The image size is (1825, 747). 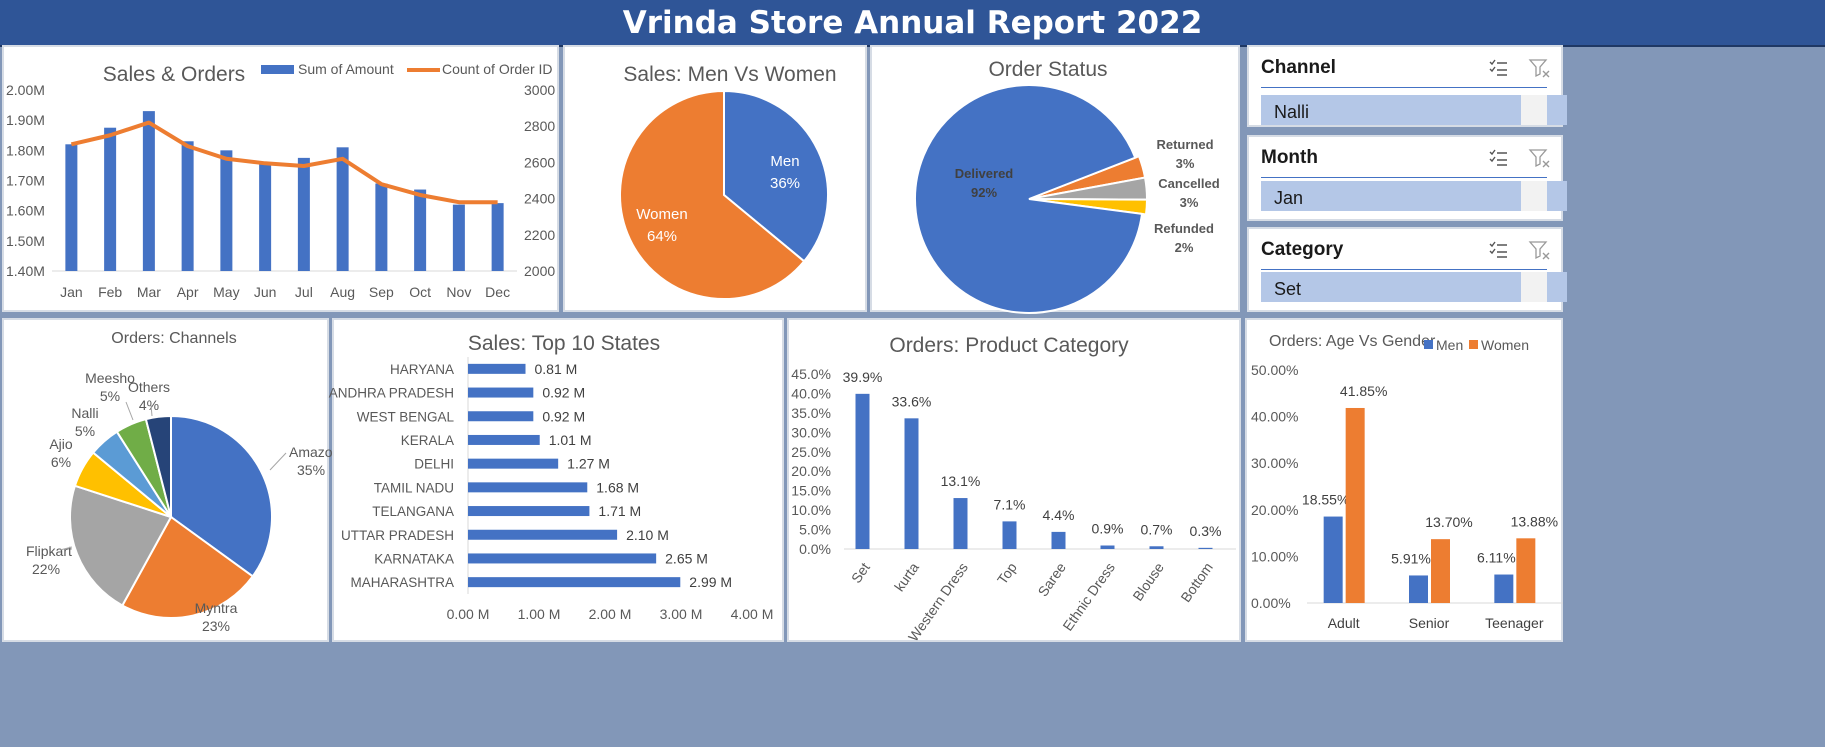 What do you see at coordinates (158, 466) in the screenshot?
I see `pie-slice-others` at bounding box center [158, 466].